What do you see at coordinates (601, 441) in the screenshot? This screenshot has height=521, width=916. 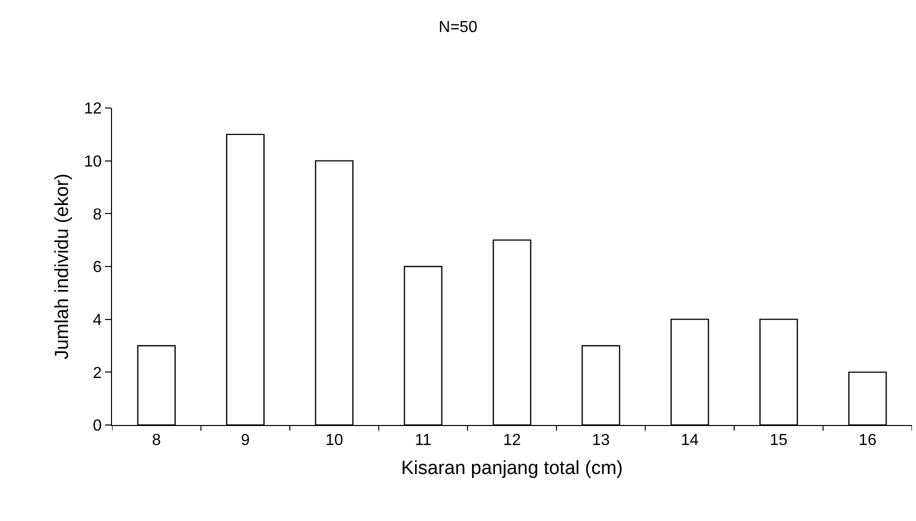 I see `x-tick-label: 13` at bounding box center [601, 441].